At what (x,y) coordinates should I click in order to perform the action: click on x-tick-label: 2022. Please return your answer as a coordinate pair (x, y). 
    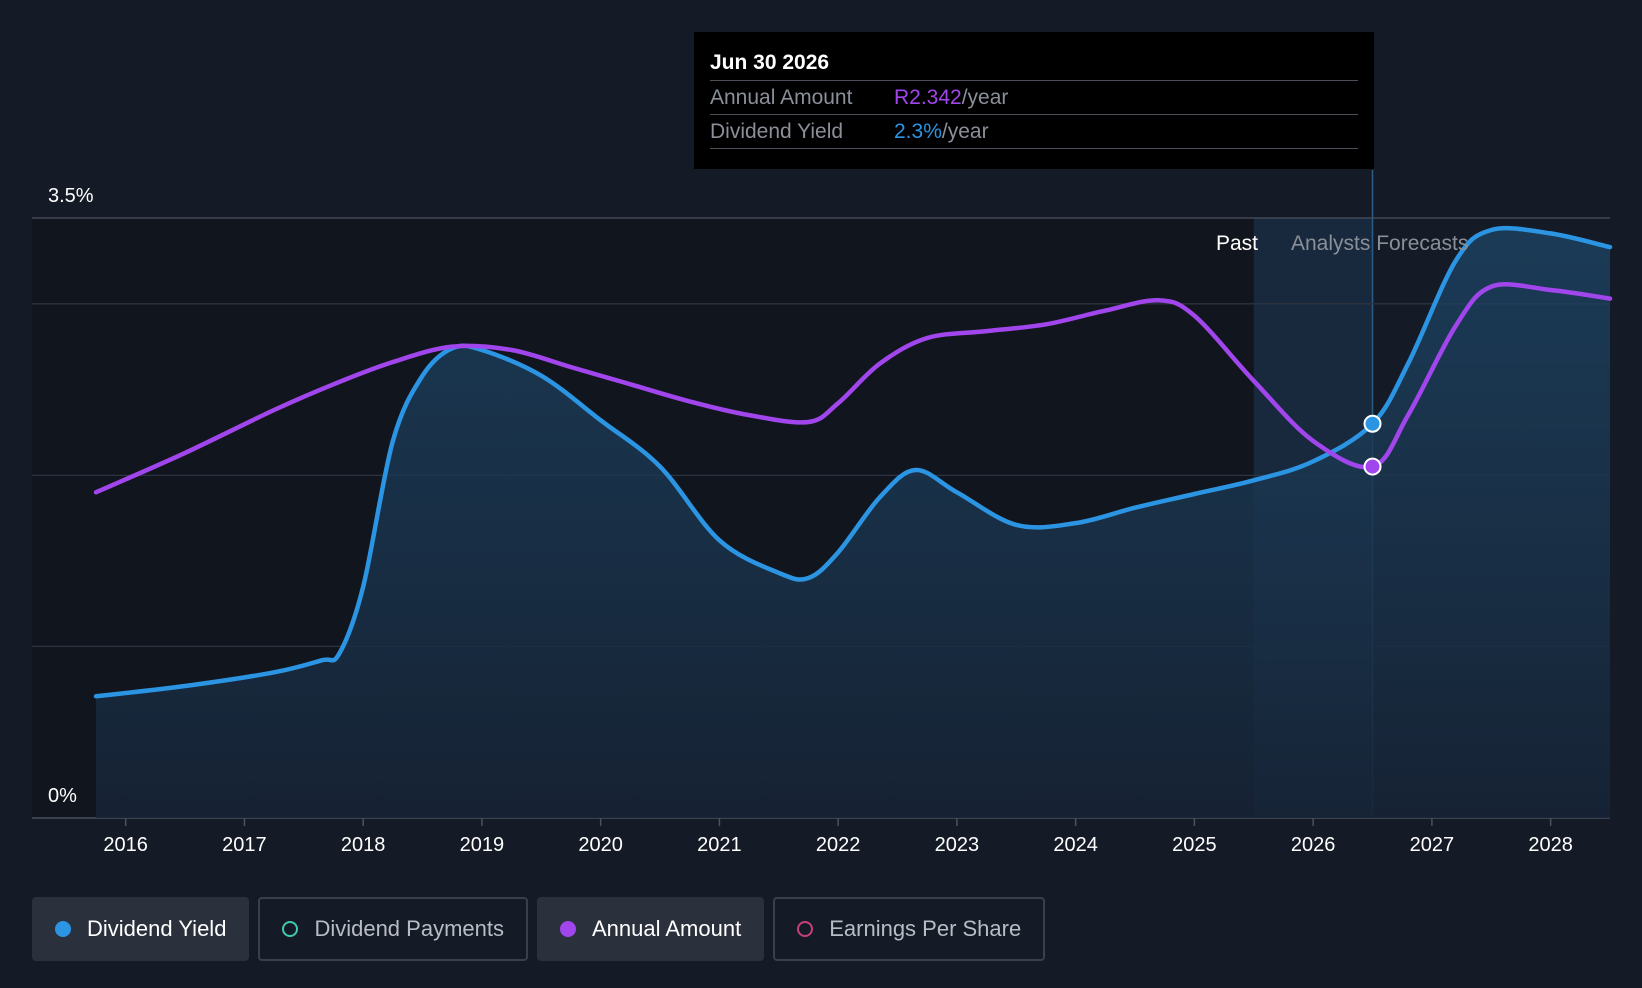
    Looking at the image, I should click on (838, 845).